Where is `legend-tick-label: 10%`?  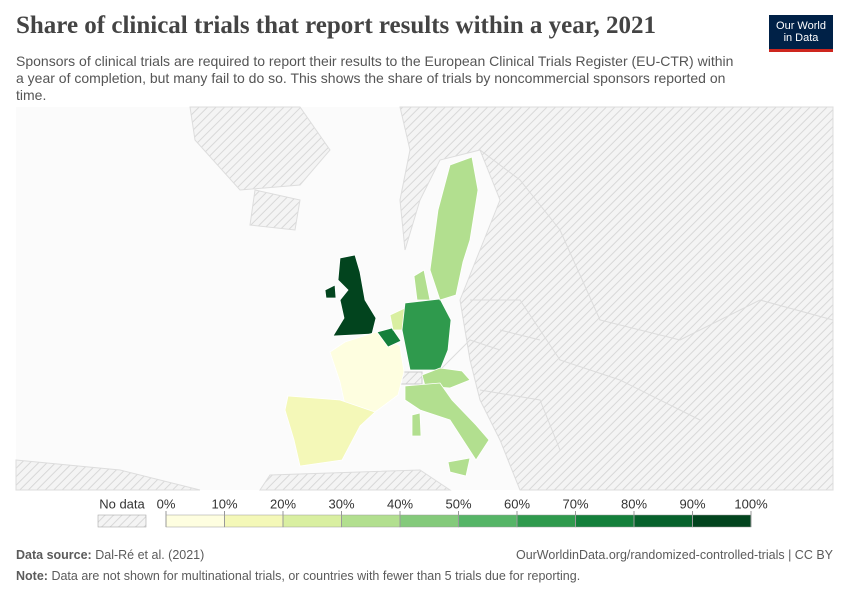
legend-tick-label: 10% is located at coordinates (224, 503).